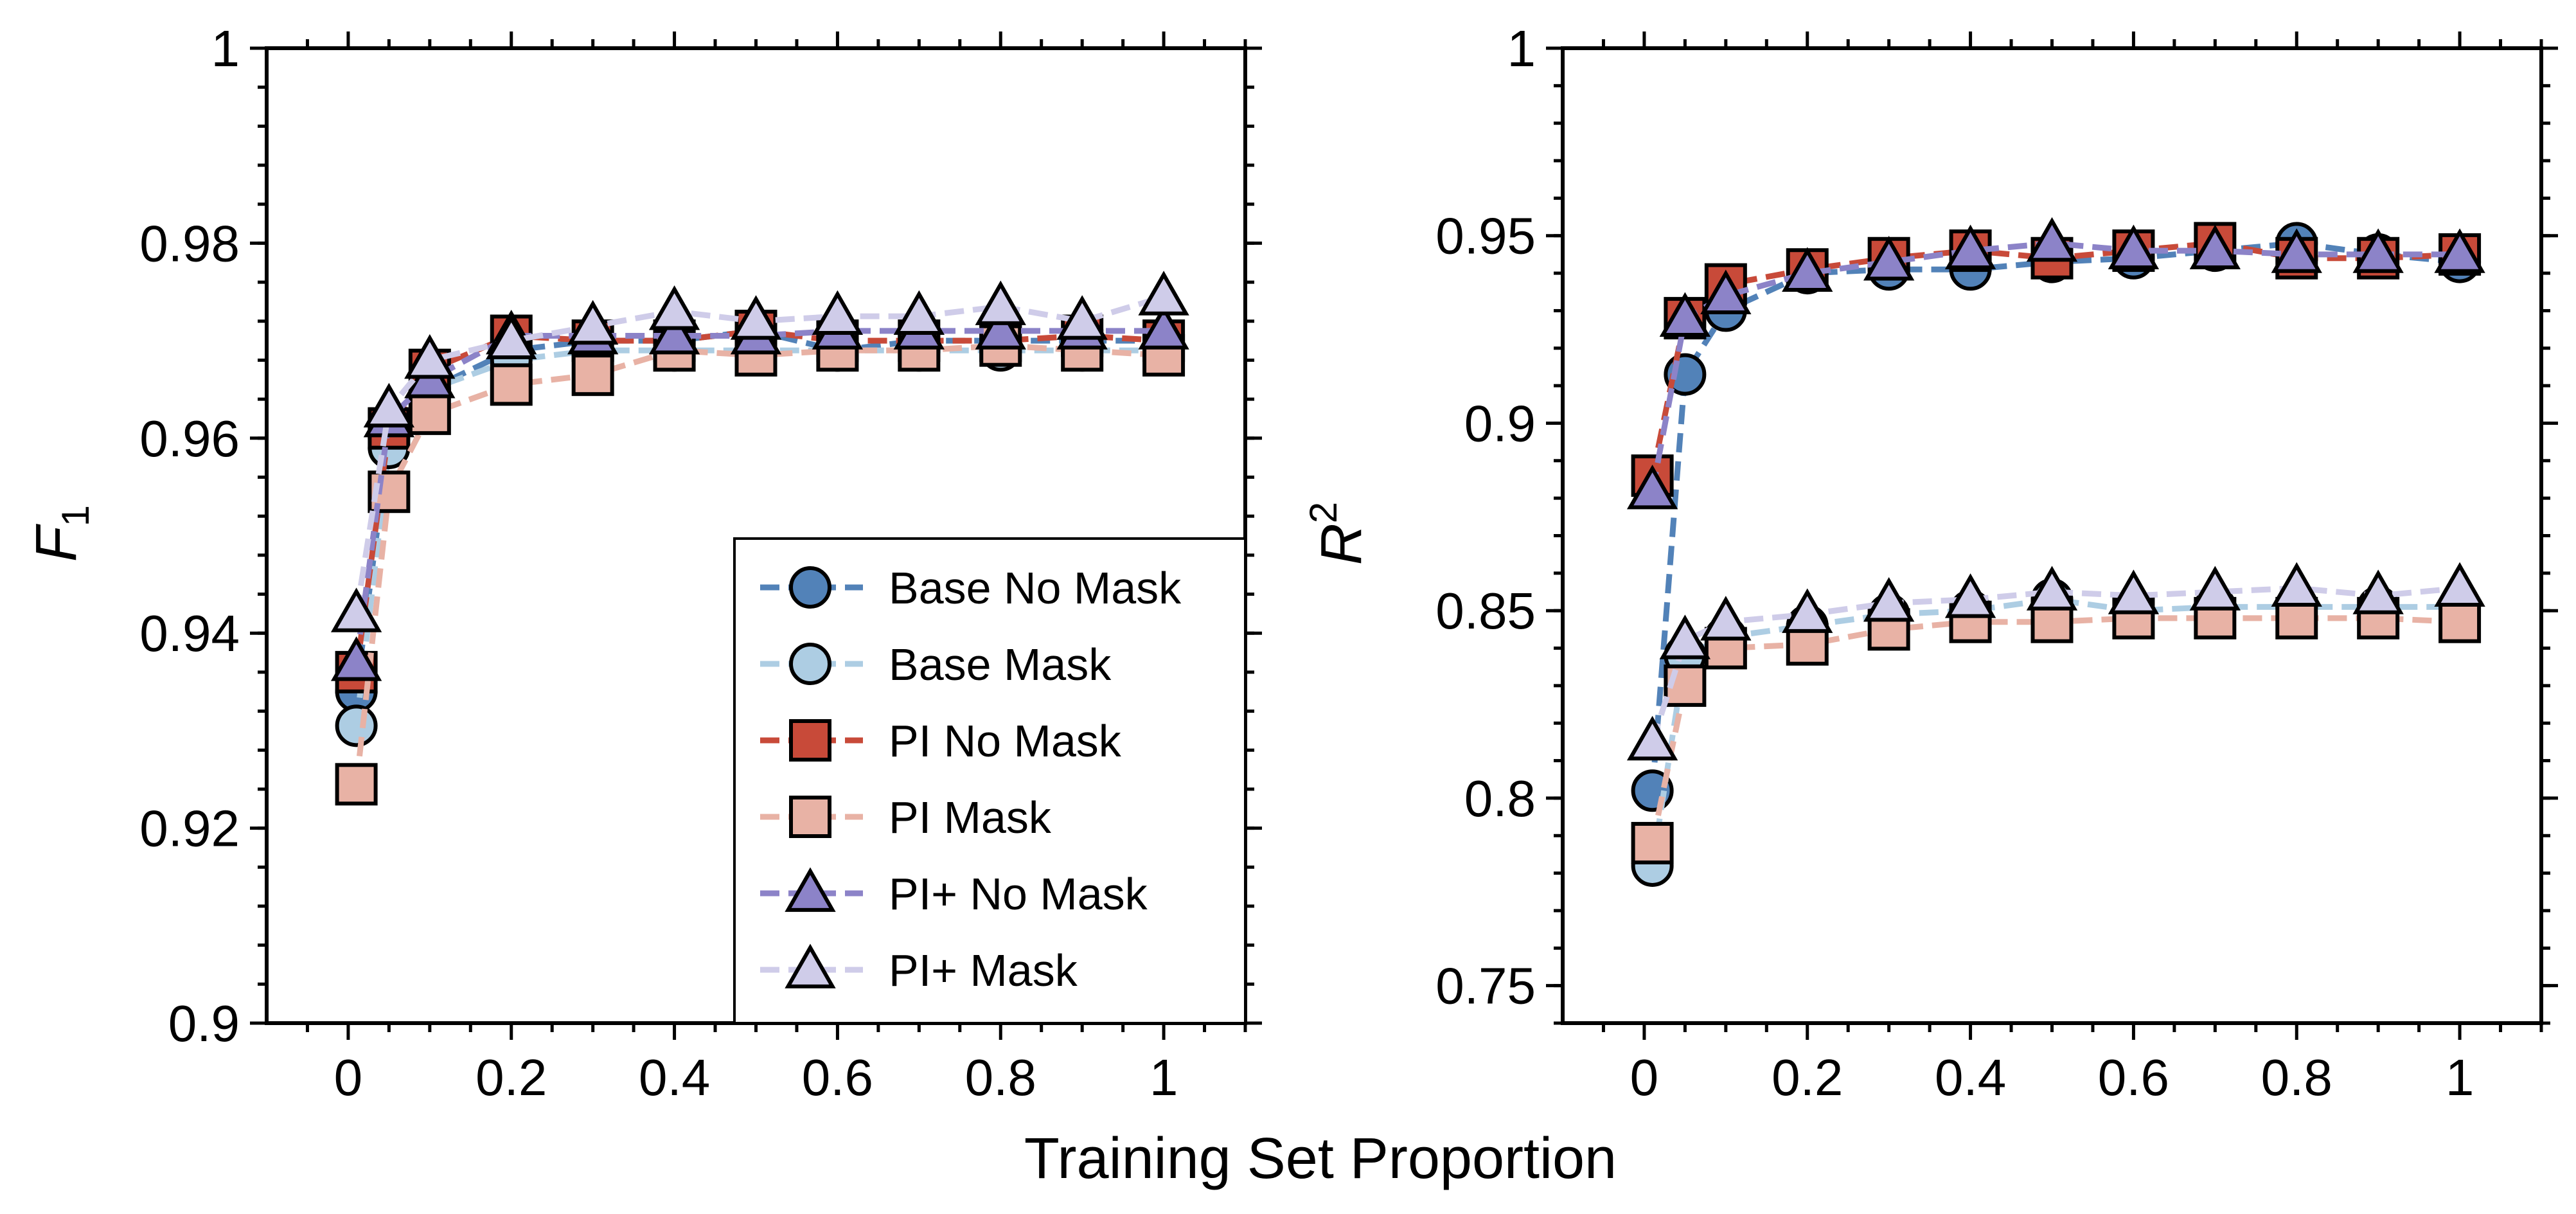 The height and width of the screenshot is (1214, 2576). I want to click on y-tick-label: 0.92, so click(190, 828).